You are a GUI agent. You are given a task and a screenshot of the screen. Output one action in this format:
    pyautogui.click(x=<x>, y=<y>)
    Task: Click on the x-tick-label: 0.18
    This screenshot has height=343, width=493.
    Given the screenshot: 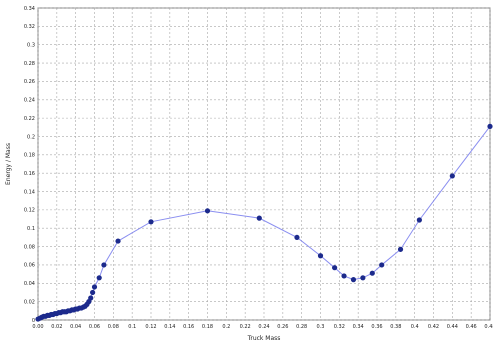 What is the action you would take?
    pyautogui.click(x=207, y=327)
    